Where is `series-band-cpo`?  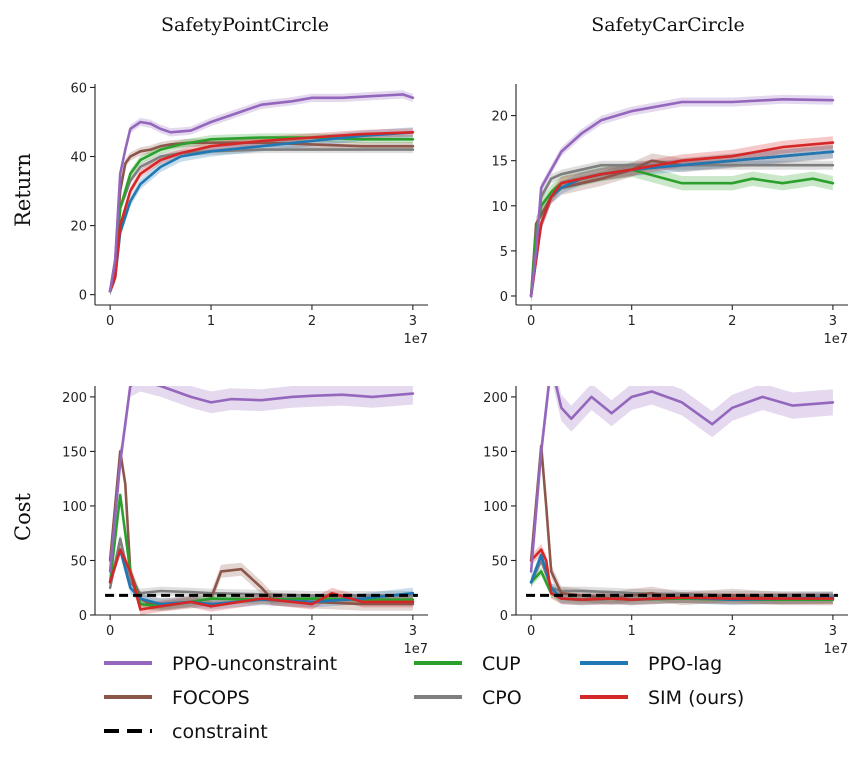 series-band-cpo is located at coordinates (682, 578).